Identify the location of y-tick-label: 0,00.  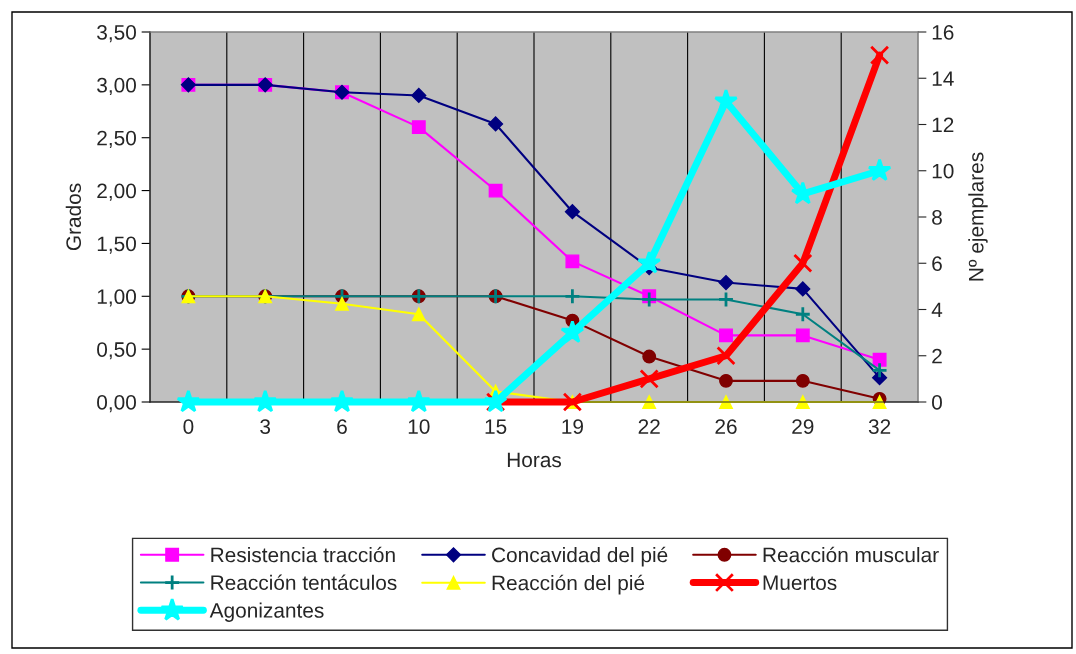
(116, 404).